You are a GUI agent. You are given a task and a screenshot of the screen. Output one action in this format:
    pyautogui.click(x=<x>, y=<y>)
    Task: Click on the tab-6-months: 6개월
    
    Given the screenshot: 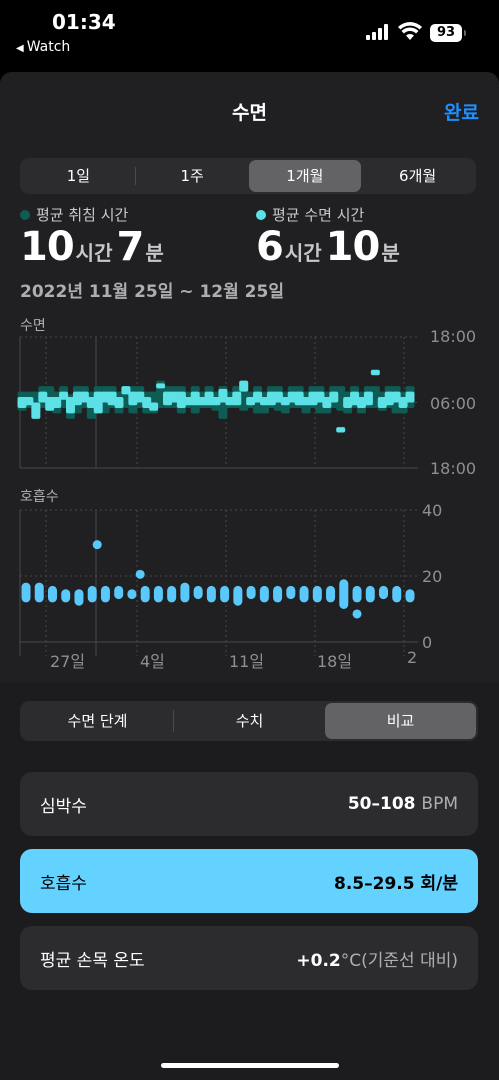 What is the action you would take?
    pyautogui.click(x=418, y=176)
    